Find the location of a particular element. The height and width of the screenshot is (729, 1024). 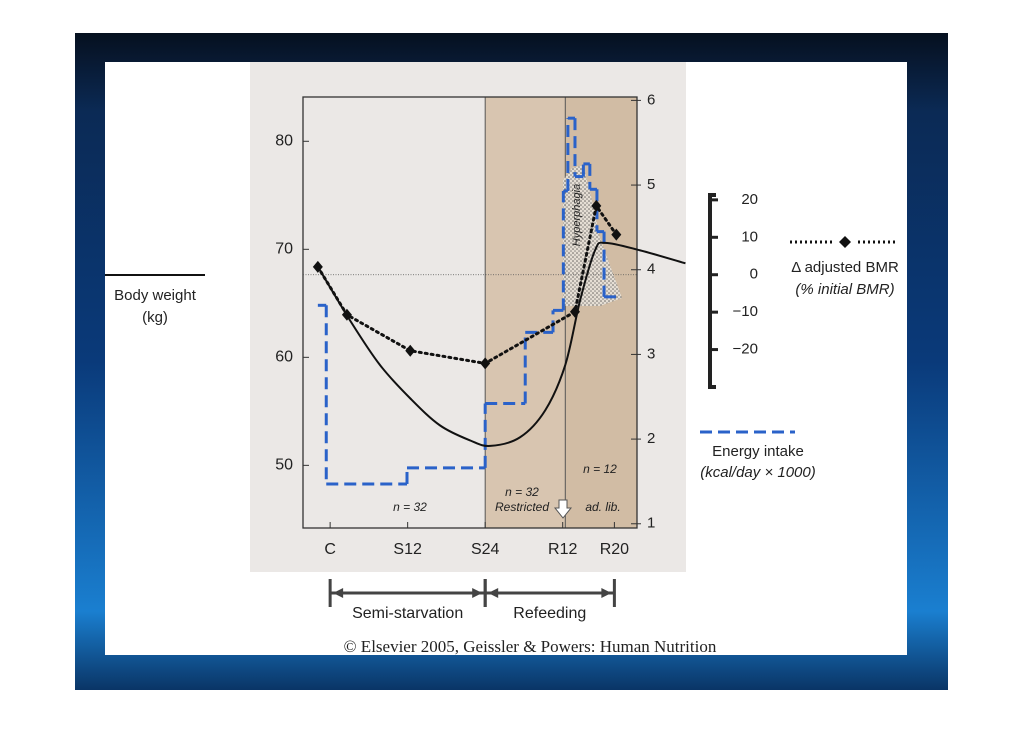

y-tick-label: 50 is located at coordinates (284, 465).